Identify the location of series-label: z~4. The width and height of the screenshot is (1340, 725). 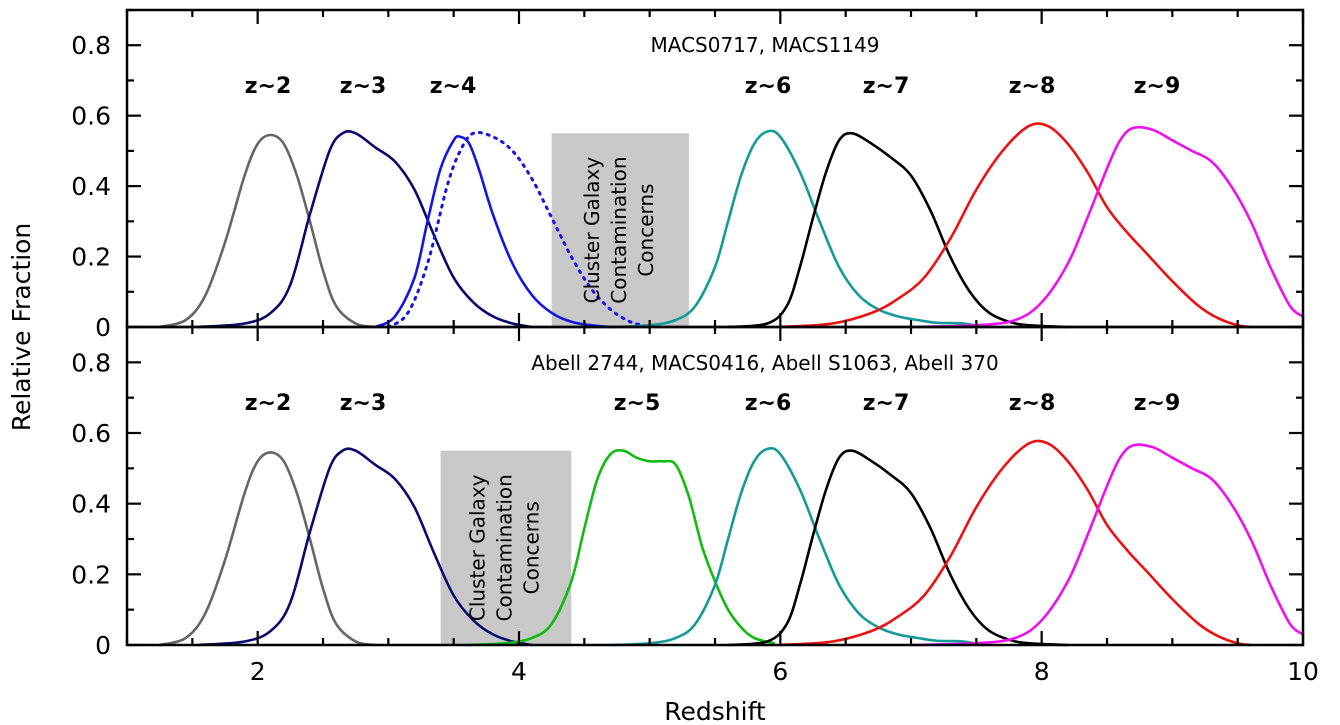
(453, 86).